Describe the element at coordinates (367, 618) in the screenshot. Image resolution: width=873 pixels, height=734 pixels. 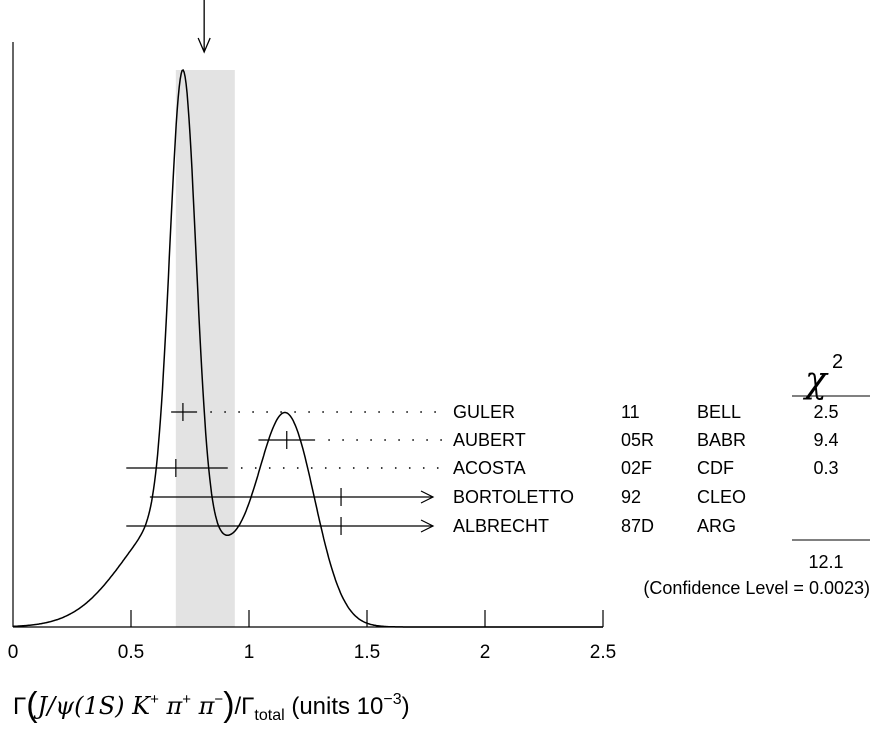
I see `x-axis-ticks` at that location.